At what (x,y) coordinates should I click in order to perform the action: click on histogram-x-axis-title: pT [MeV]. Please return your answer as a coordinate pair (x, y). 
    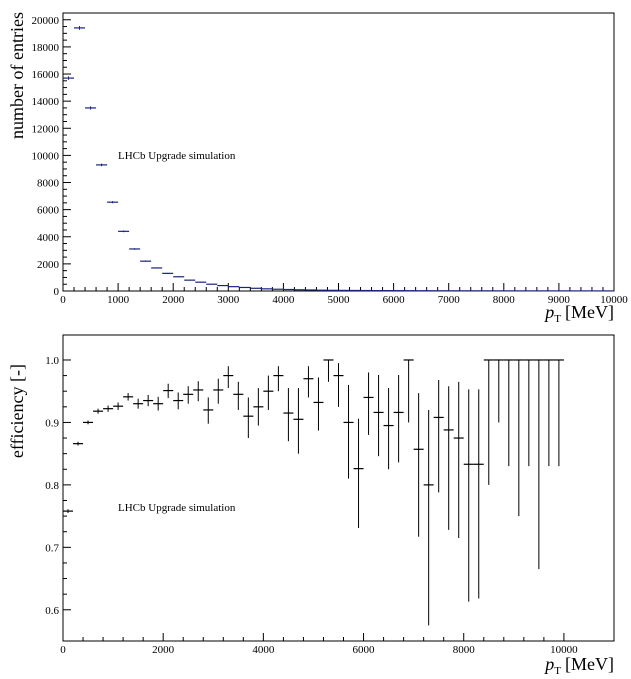
    Looking at the image, I should click on (578, 313).